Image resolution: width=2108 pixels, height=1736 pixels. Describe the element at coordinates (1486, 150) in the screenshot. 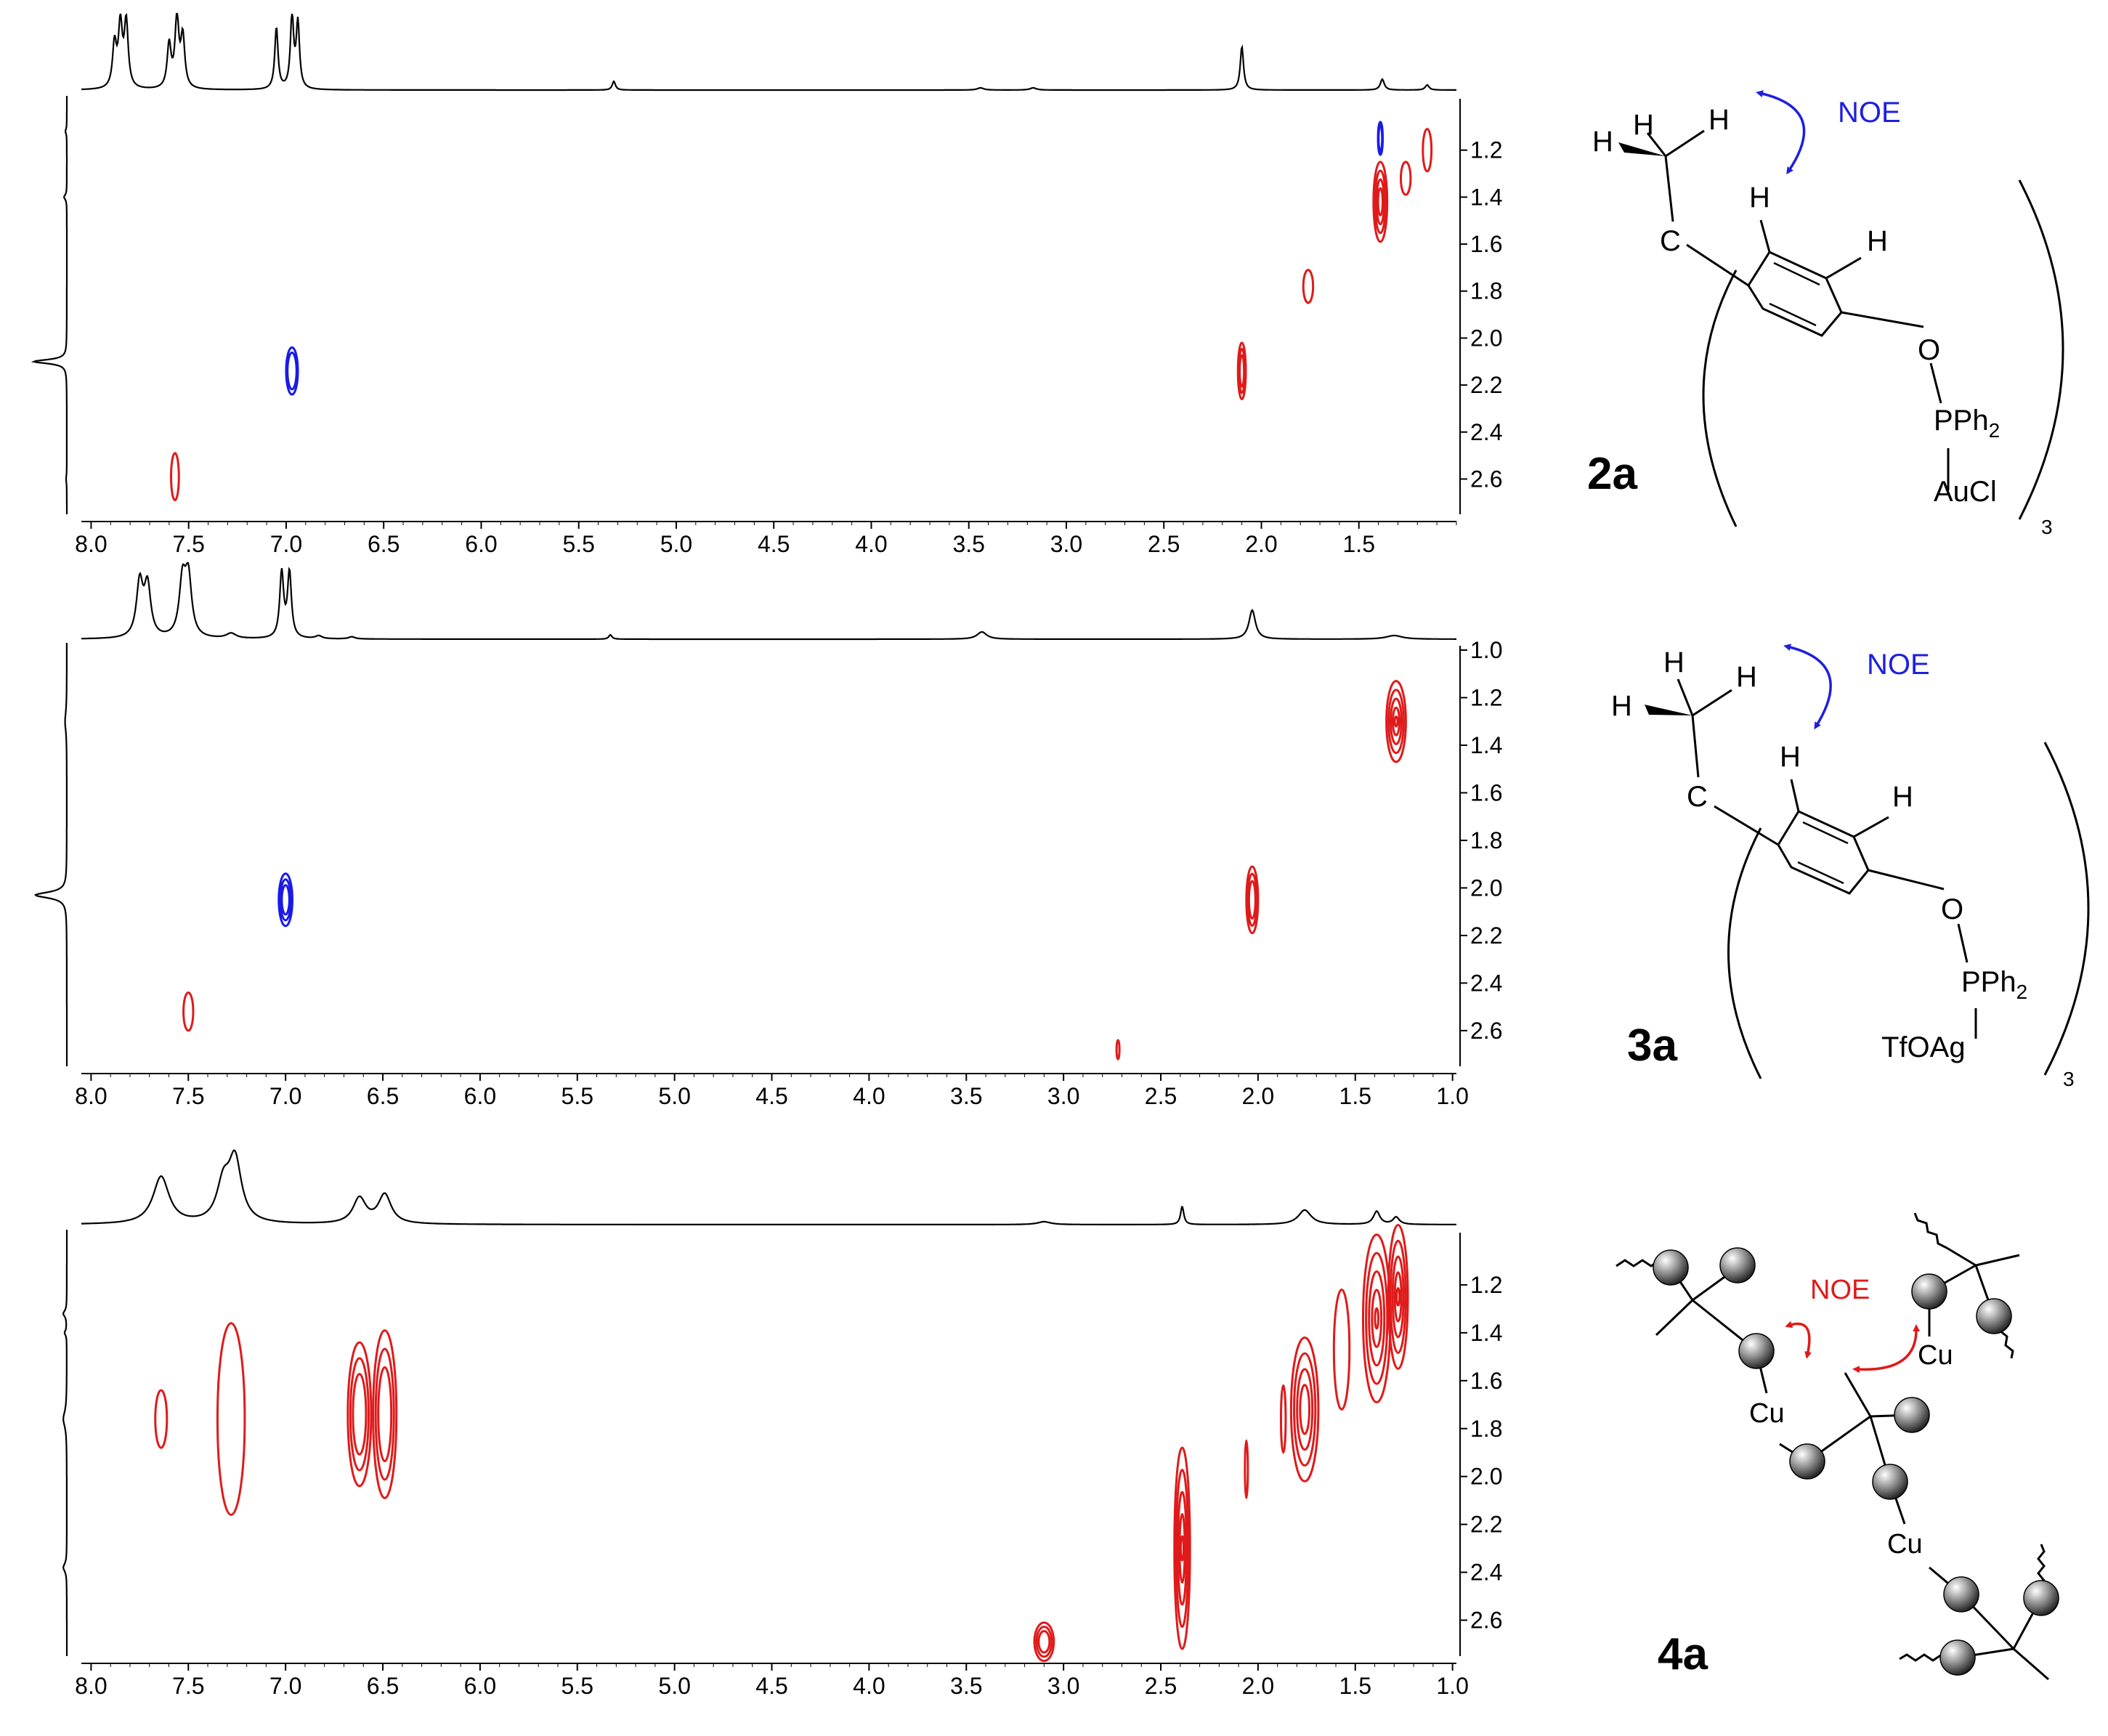

I see `y-tick-label: 1.2` at that location.